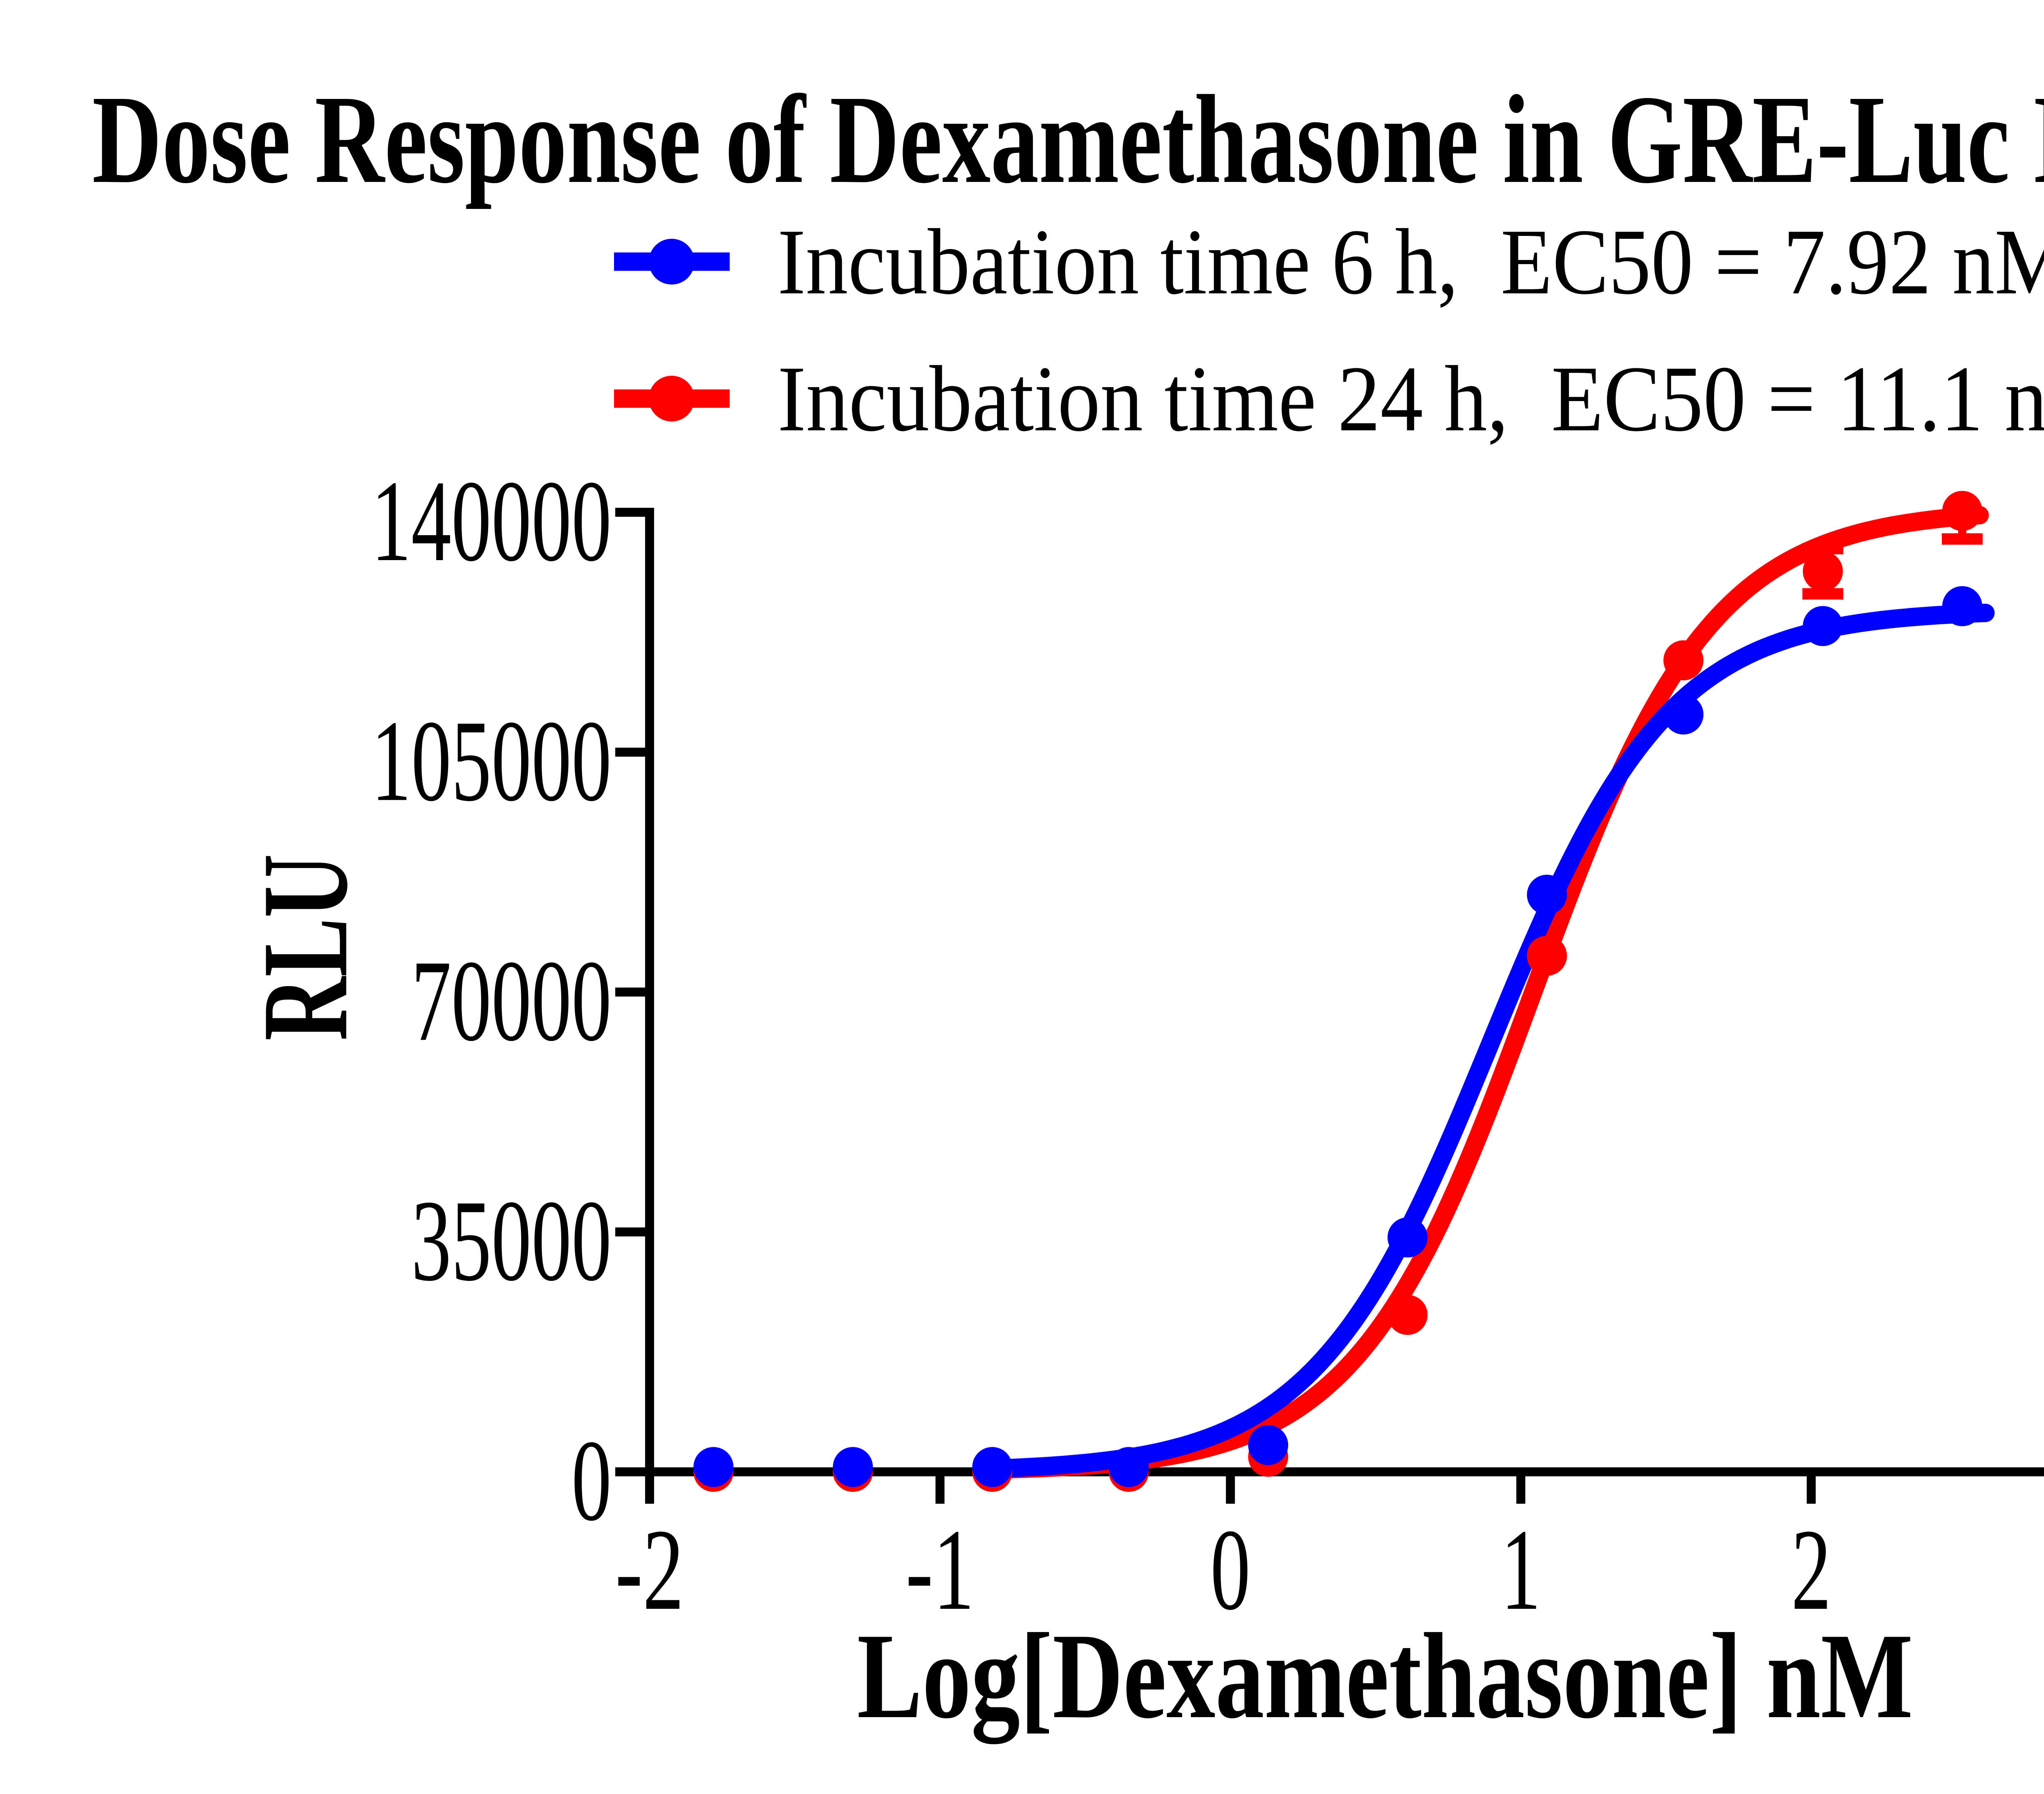 This screenshot has height=1794, width=2044. What do you see at coordinates (1411, 262) in the screenshot?
I see `legend-label-6h: Incubation time 6 h, EC50 = 7.92 nM` at bounding box center [1411, 262].